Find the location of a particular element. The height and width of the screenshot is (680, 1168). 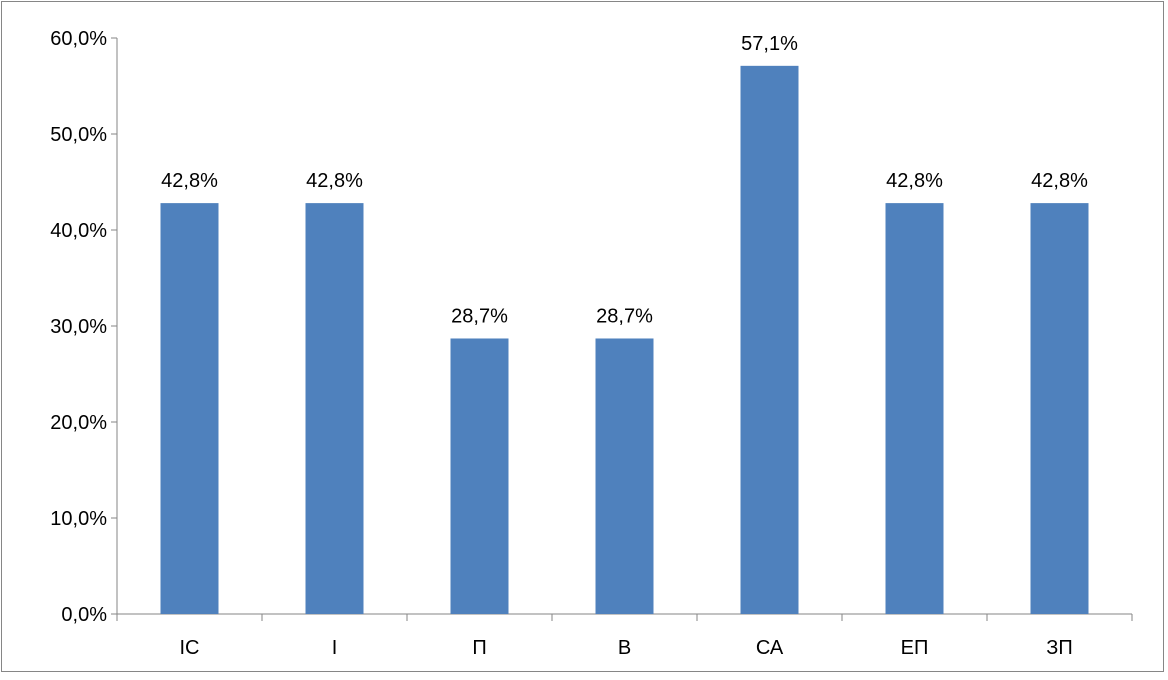

y-tick-label: 30,0% is located at coordinates (78, 327).